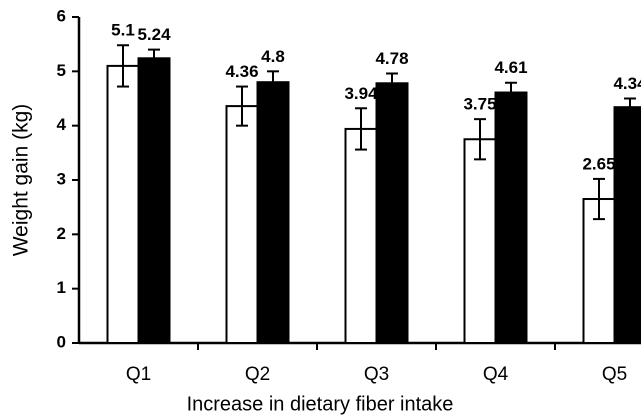 The width and height of the screenshot is (641, 419). Describe the element at coordinates (361, 93) in the screenshot. I see `data-label: 3.94` at that location.